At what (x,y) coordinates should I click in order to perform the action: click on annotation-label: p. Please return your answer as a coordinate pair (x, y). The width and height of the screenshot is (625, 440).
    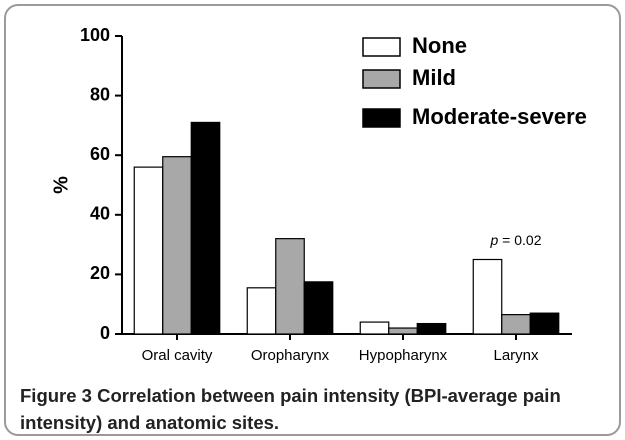
    Looking at the image, I should click on (493, 240).